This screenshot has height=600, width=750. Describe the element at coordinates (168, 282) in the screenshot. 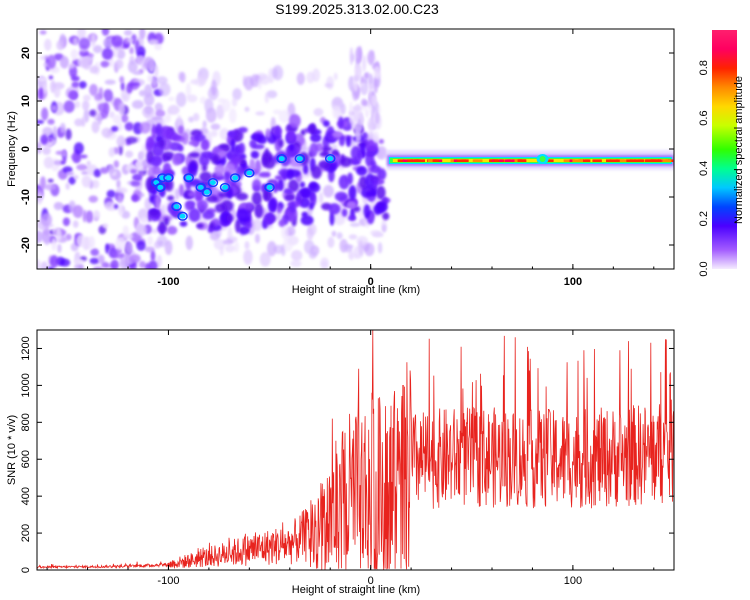

I see `spectrogram-x-tick-label: -100` at that location.